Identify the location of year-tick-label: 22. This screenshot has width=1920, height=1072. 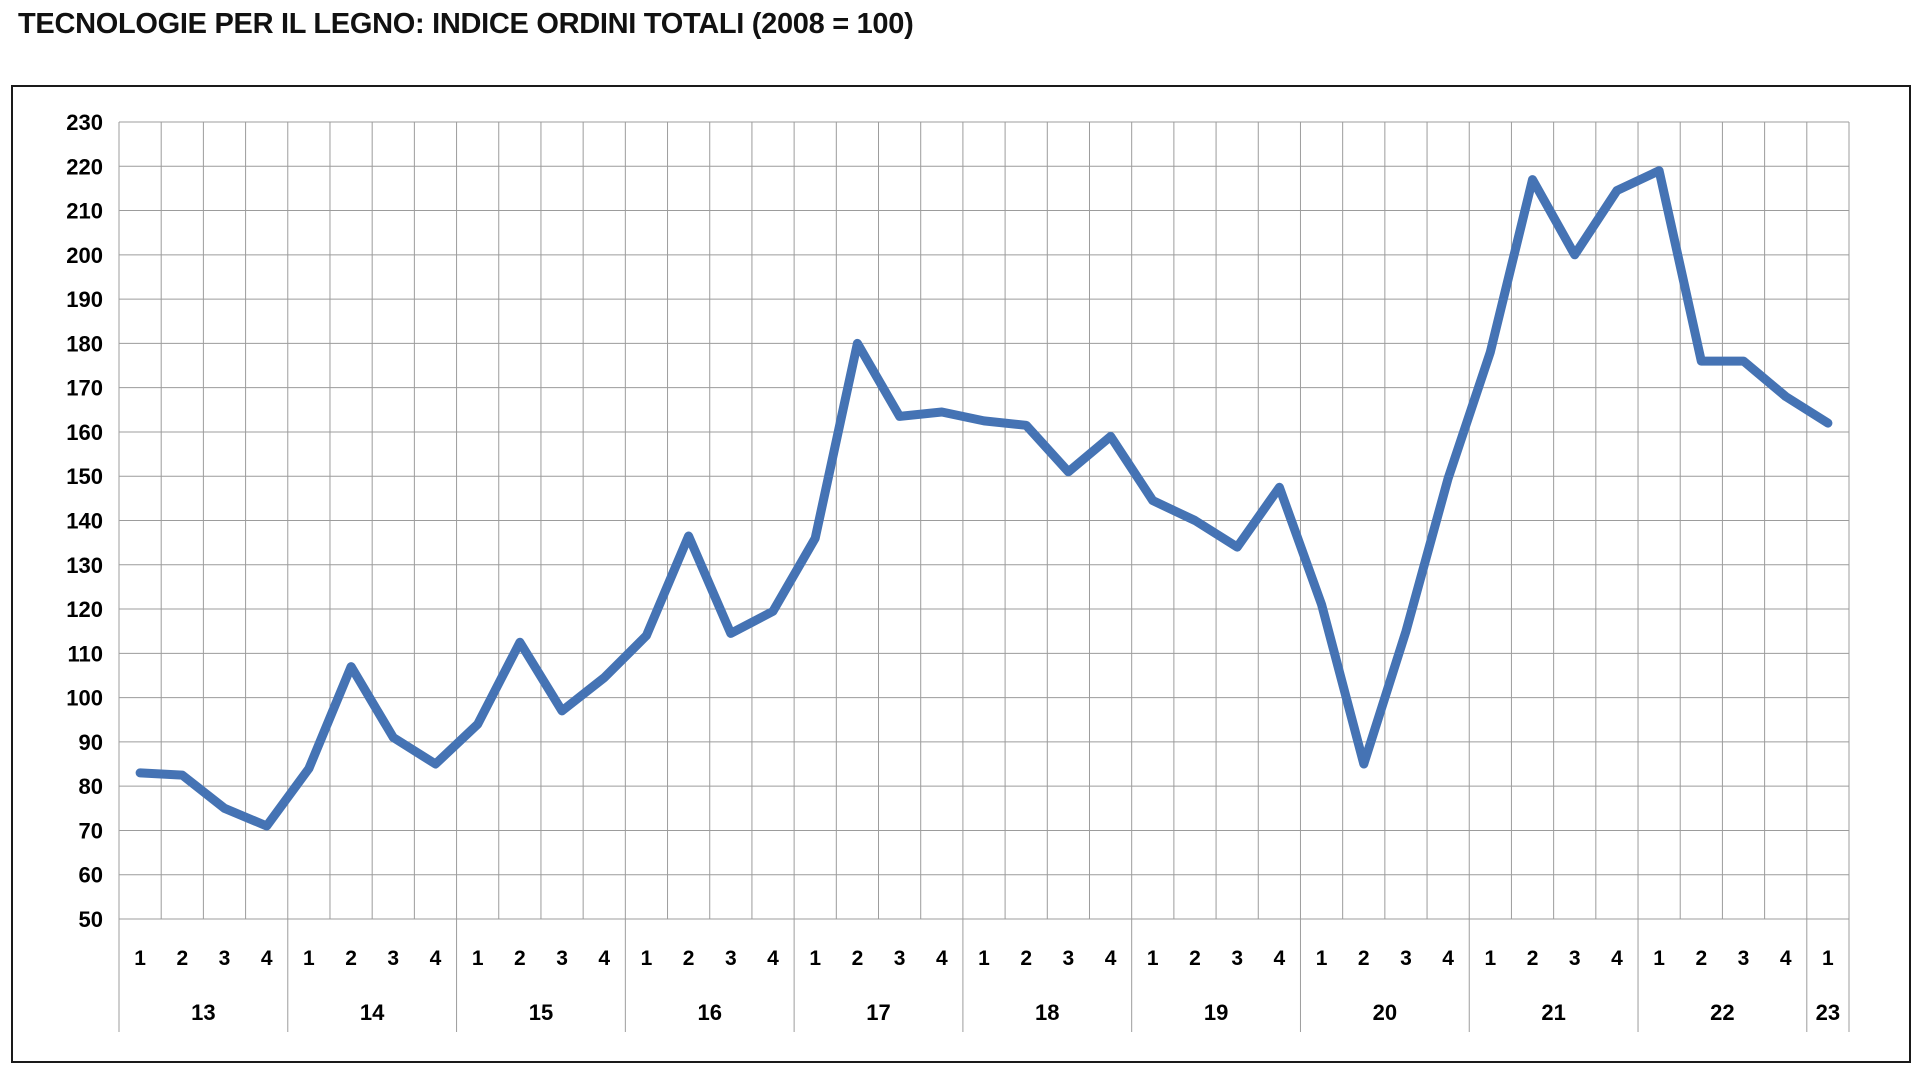
(1722, 1012).